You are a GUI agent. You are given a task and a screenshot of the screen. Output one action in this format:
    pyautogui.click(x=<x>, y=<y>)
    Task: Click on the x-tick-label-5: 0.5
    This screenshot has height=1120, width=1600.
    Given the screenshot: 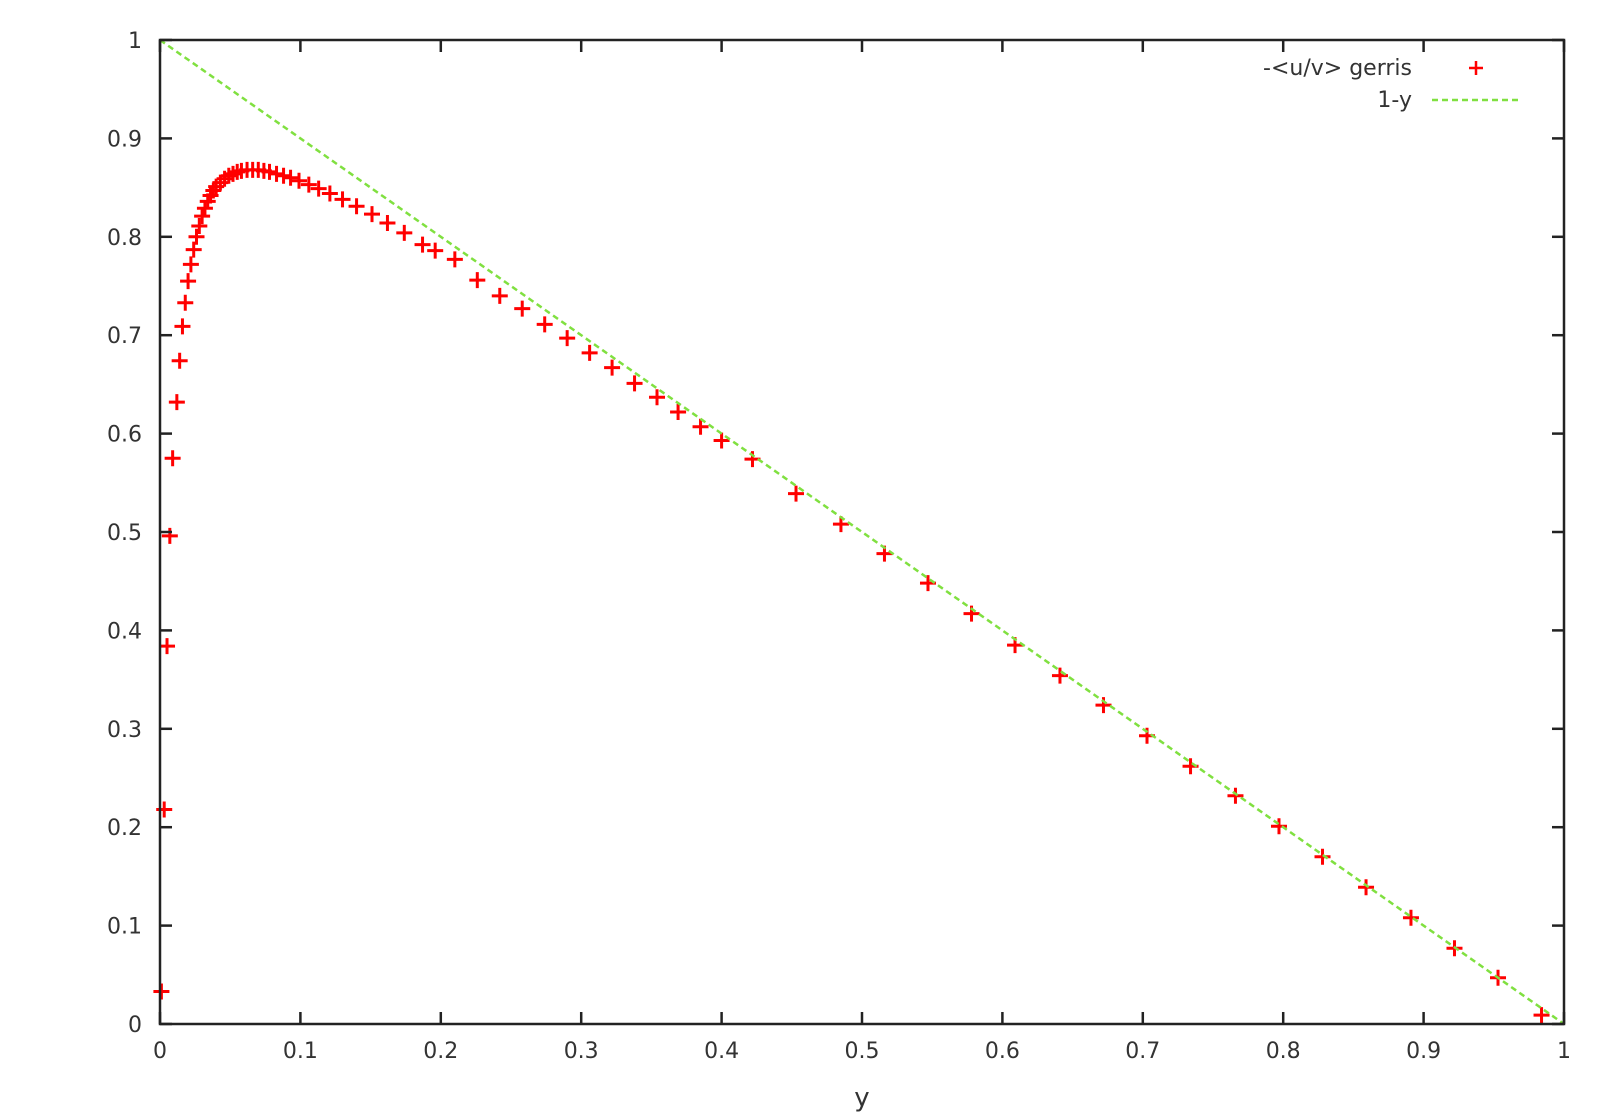 What is the action you would take?
    pyautogui.click(x=862, y=1051)
    